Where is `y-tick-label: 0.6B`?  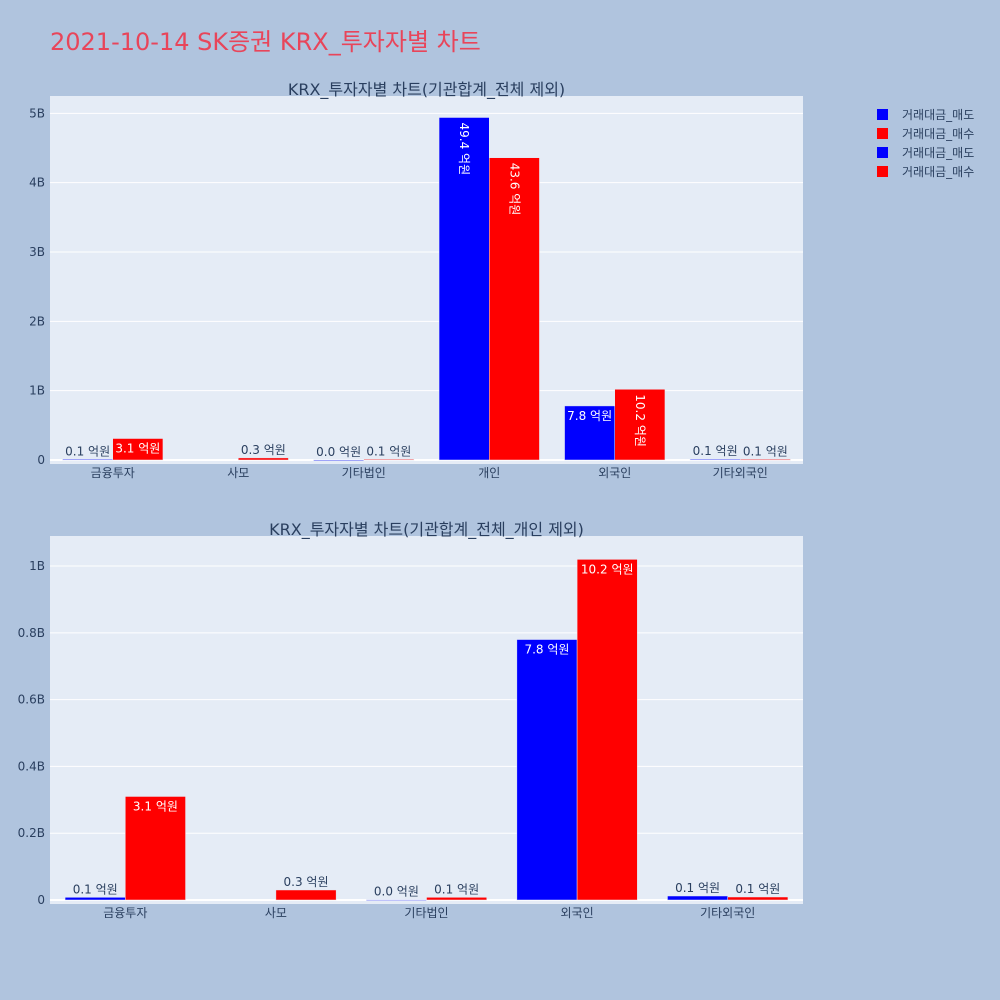 y-tick-label: 0.6B is located at coordinates (31, 700).